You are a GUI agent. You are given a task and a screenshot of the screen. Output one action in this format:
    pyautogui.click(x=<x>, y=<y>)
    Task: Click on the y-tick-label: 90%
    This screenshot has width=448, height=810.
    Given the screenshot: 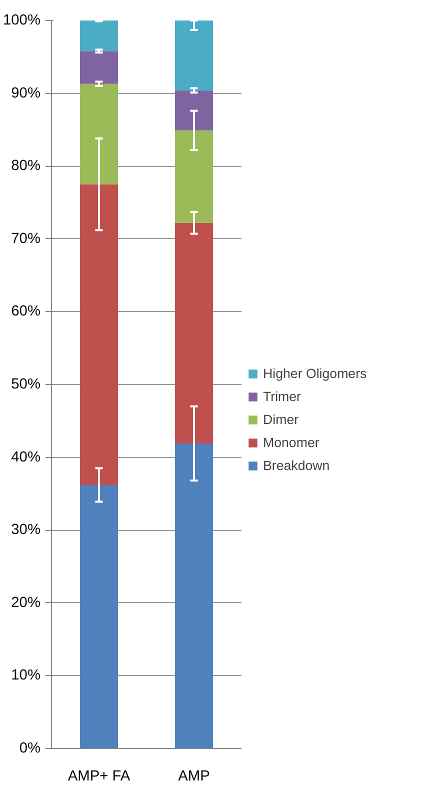 What is the action you would take?
    pyautogui.click(x=26, y=93)
    